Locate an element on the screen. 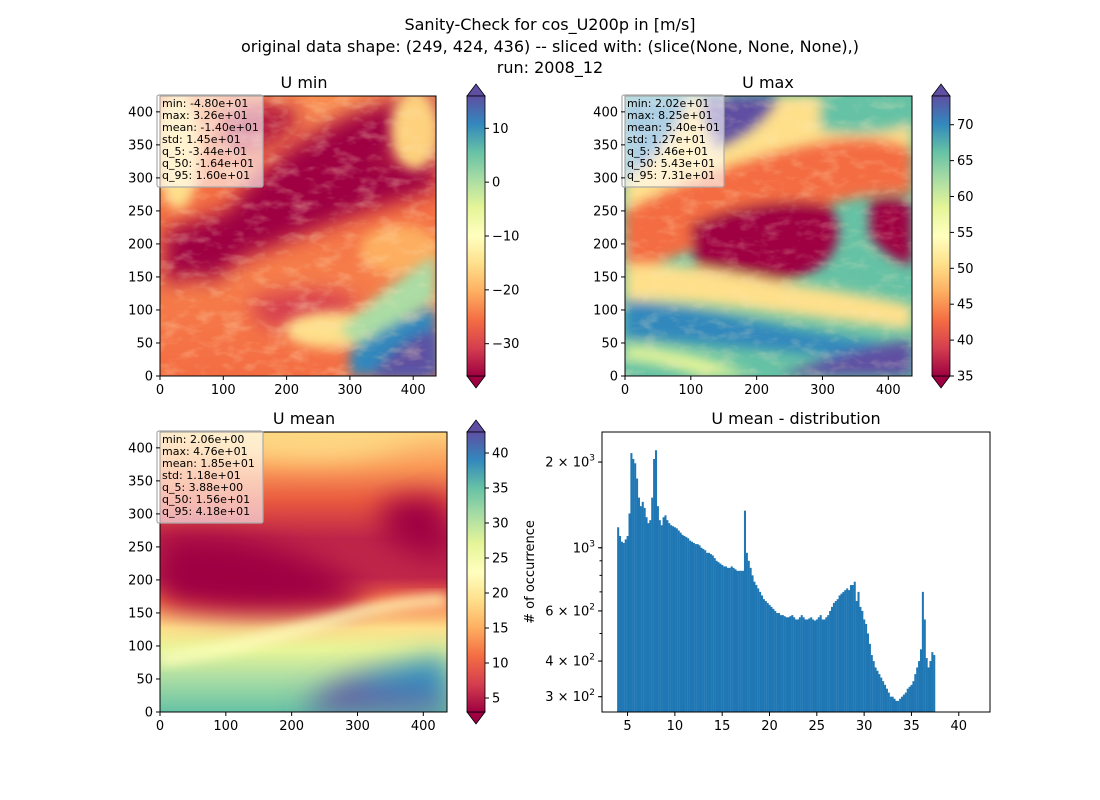  umean-xtick-label: 400 is located at coordinates (423, 726).